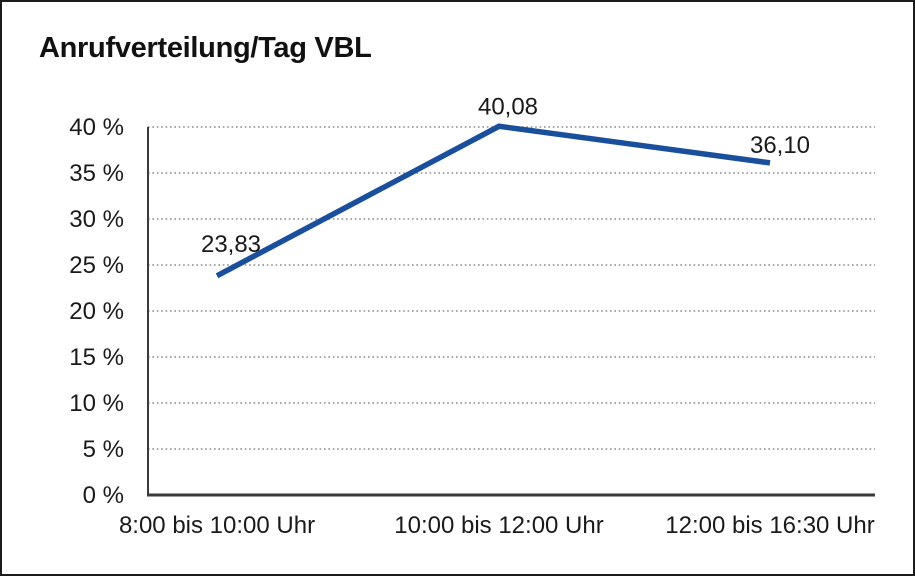 The width and height of the screenshot is (915, 576). Describe the element at coordinates (96, 357) in the screenshot. I see `y-tick-label: 15 %` at that location.